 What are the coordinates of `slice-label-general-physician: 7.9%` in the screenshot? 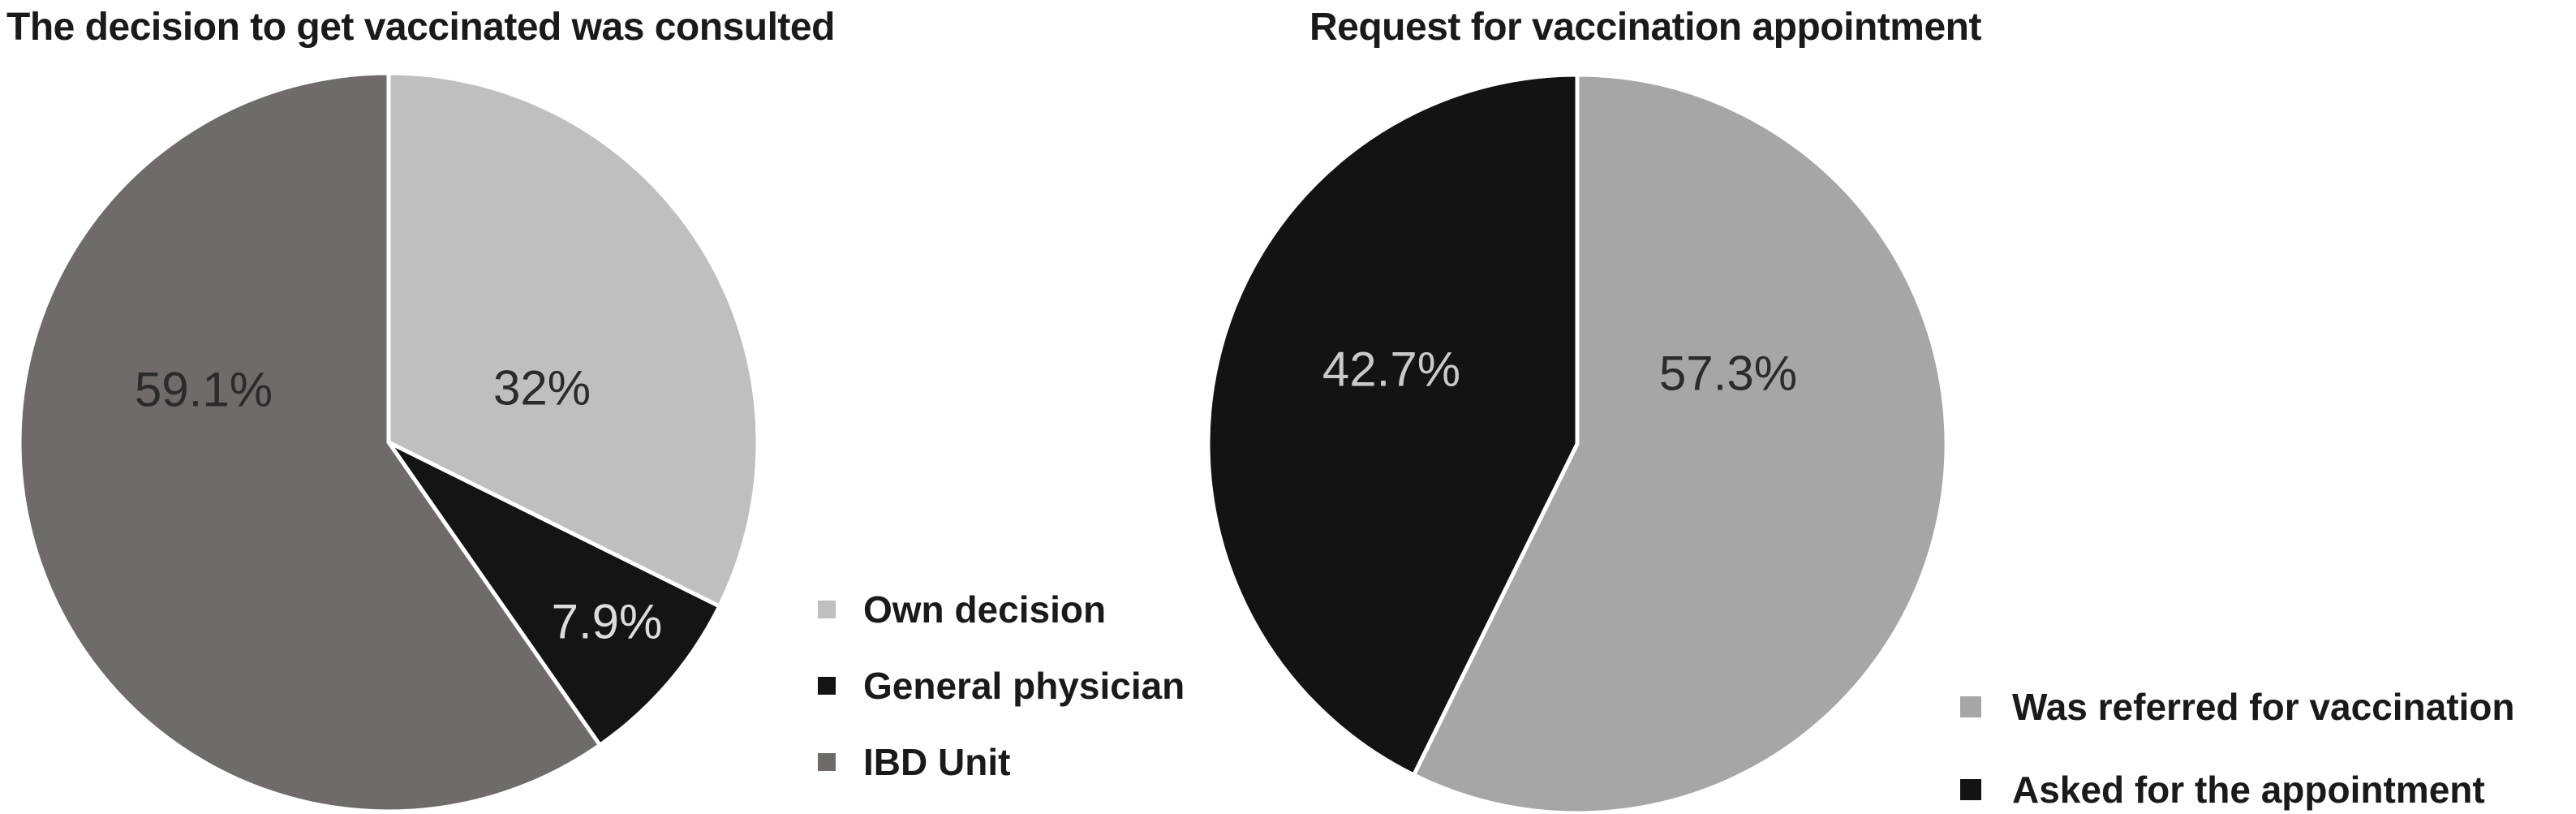 It's located at (607, 622).